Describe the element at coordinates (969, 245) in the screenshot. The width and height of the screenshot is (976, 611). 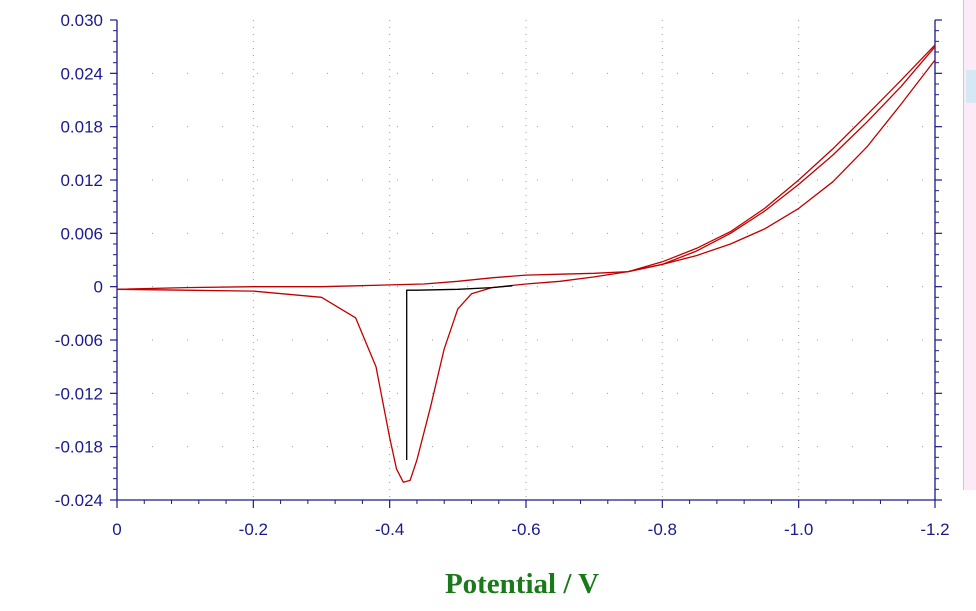
I see `side-panel-edge` at that location.